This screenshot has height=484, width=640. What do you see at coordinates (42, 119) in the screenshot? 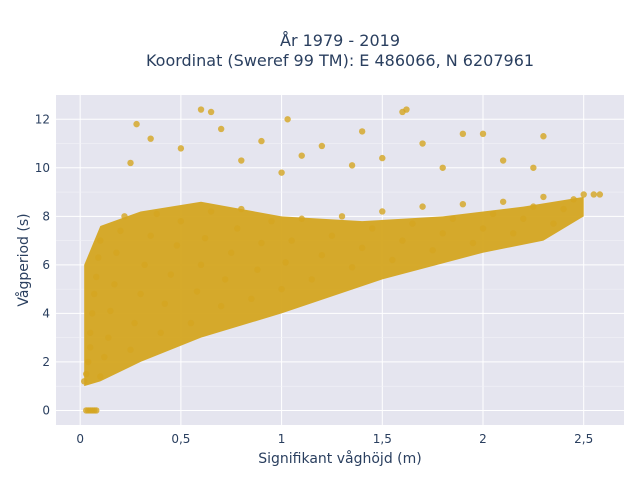
I see `y-tick-label: 12` at bounding box center [42, 119].